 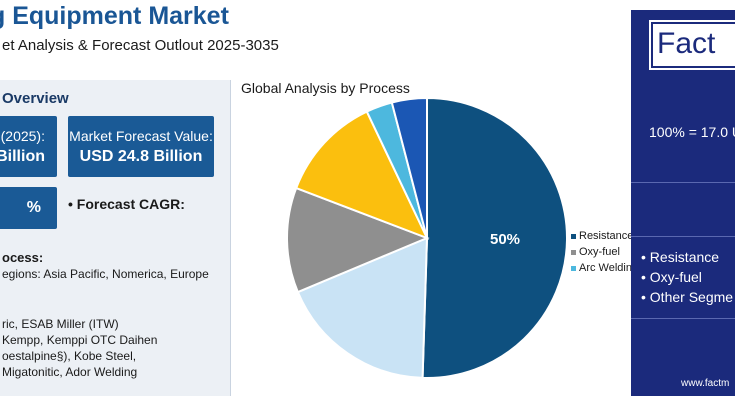 I want to click on market-value-box: e (2025): Billion, so click(x=28, y=146).